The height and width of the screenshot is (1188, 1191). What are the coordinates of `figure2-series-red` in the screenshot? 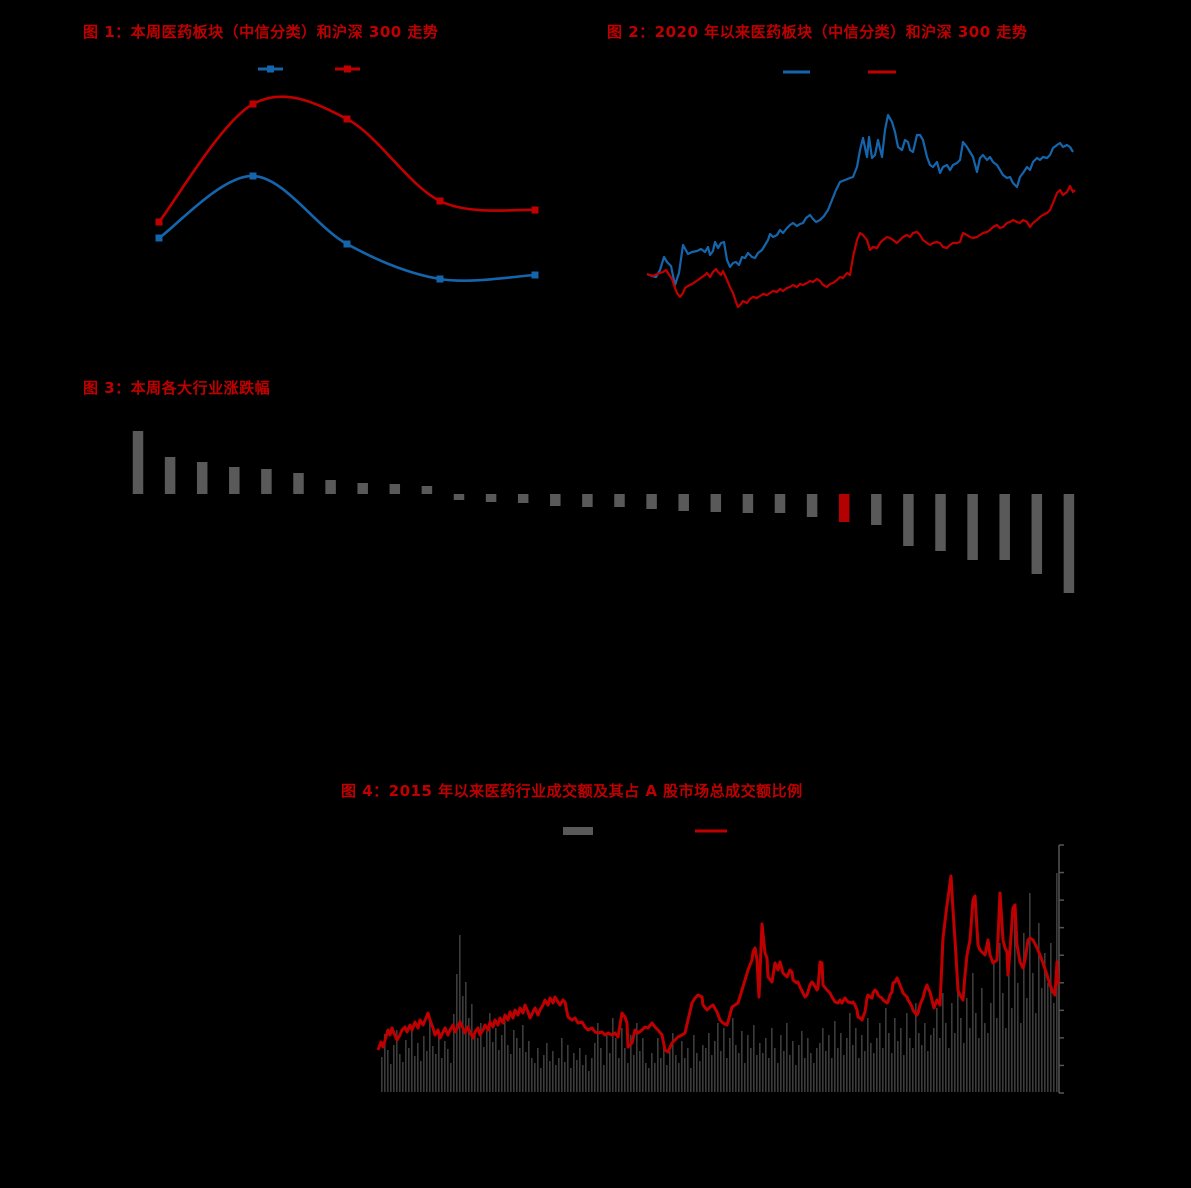 It's located at (861, 246).